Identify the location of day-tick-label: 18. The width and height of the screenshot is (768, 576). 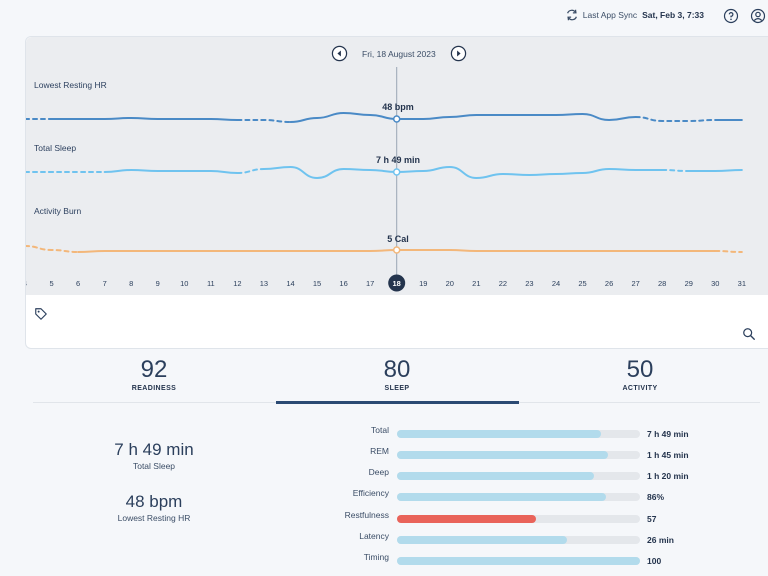
(397, 283).